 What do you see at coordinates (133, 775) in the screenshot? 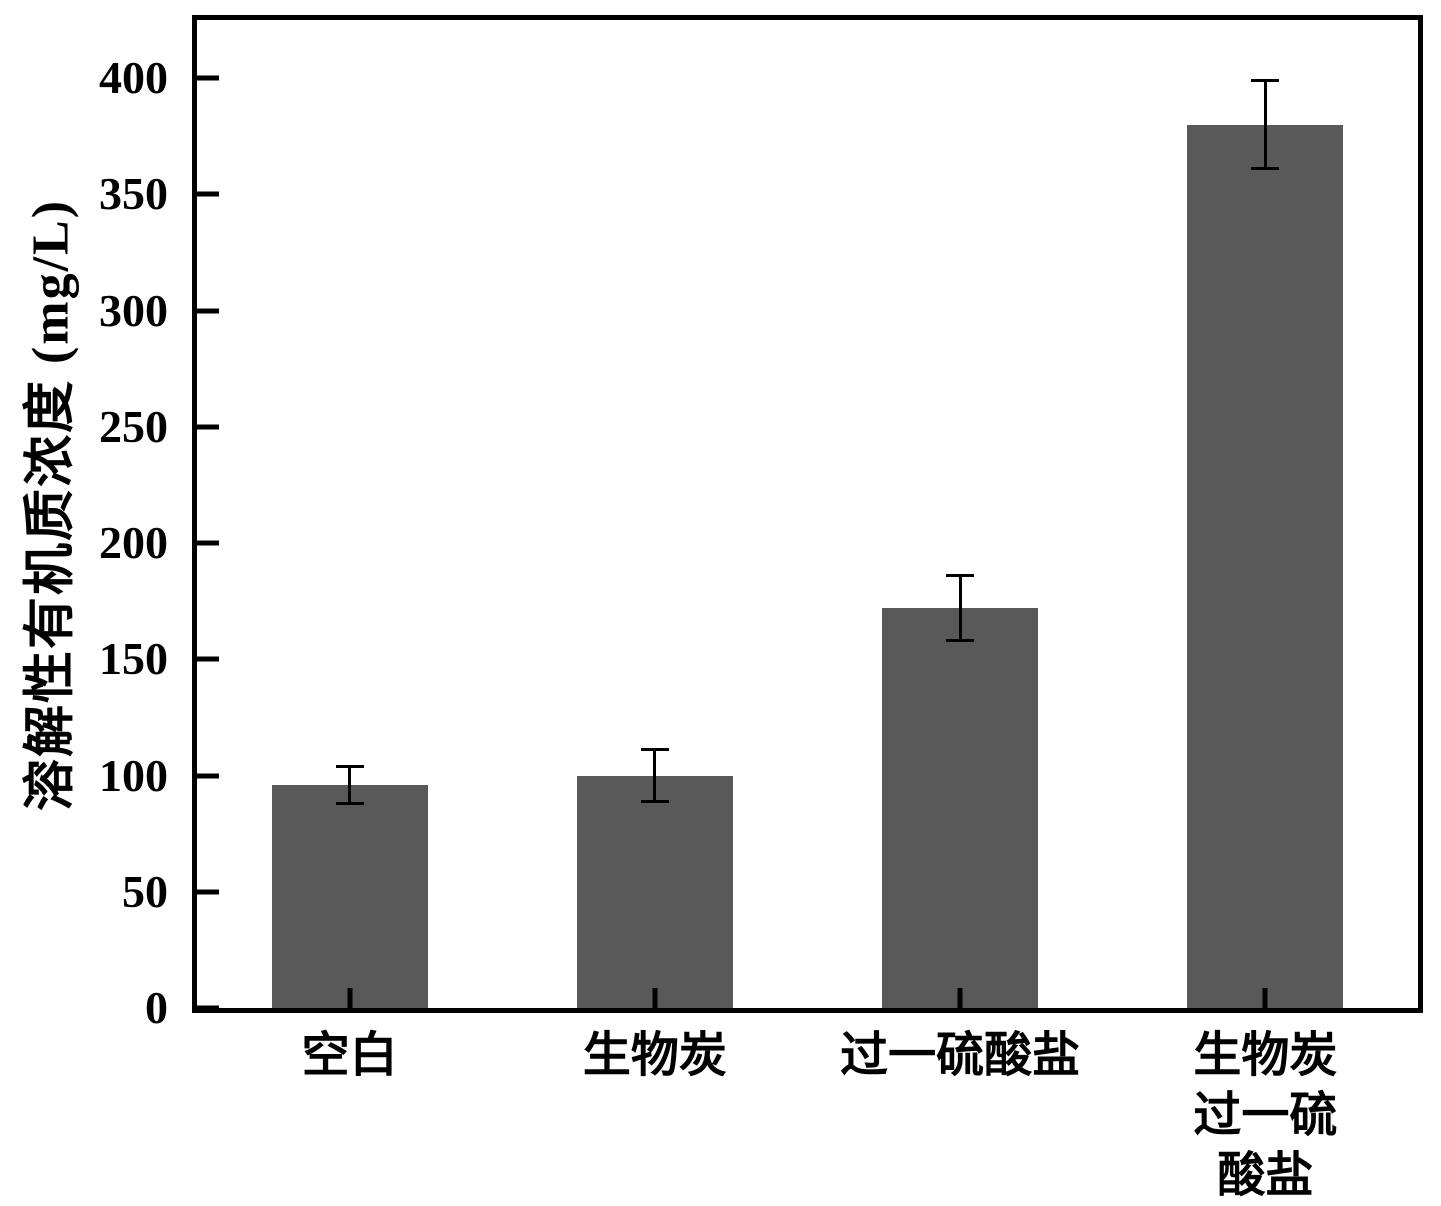
I see `y-tick-label: 100` at bounding box center [133, 775].